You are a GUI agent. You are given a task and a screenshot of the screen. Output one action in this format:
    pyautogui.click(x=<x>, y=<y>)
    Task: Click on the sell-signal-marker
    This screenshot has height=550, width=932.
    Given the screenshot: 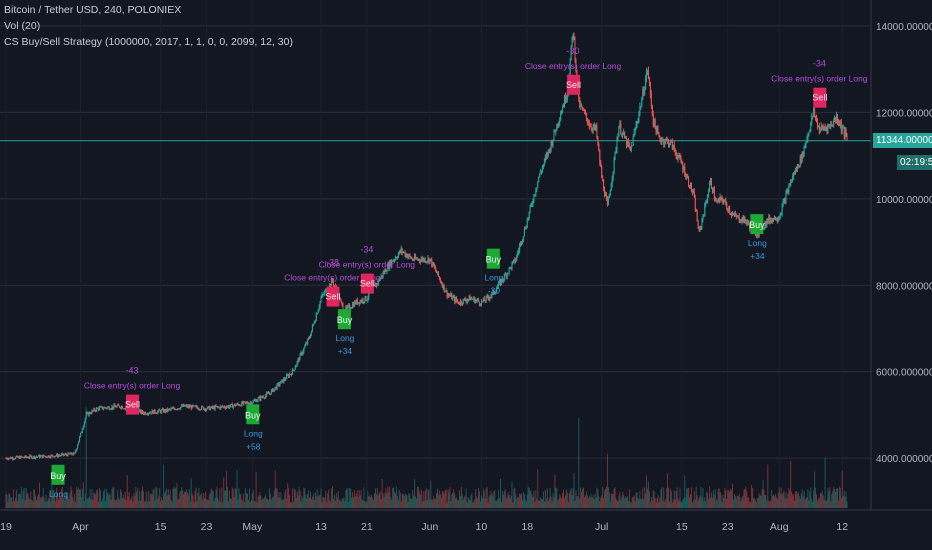 What is the action you would take?
    pyautogui.click(x=574, y=84)
    